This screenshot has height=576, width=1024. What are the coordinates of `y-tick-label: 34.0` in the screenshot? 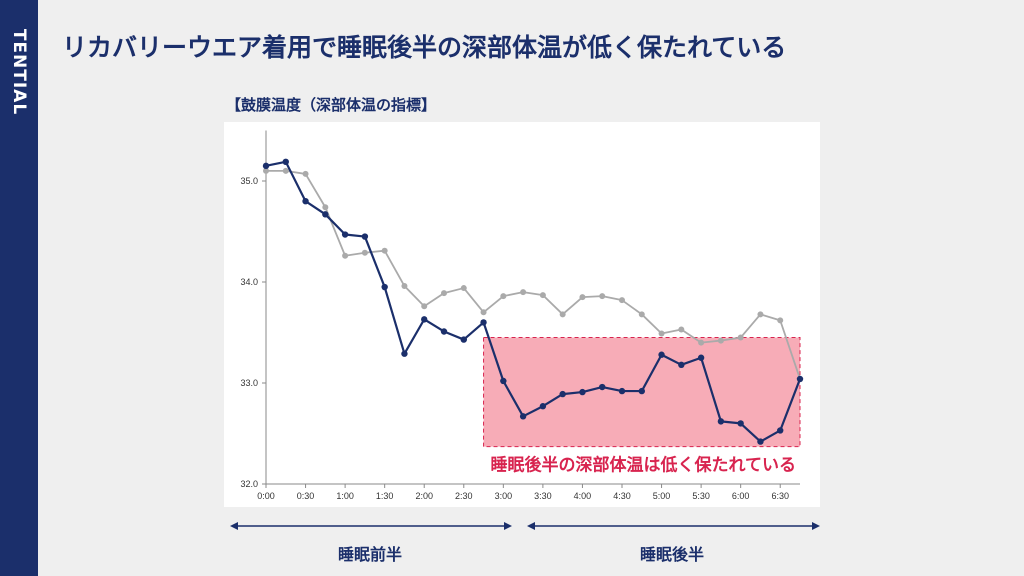 It's located at (249, 282).